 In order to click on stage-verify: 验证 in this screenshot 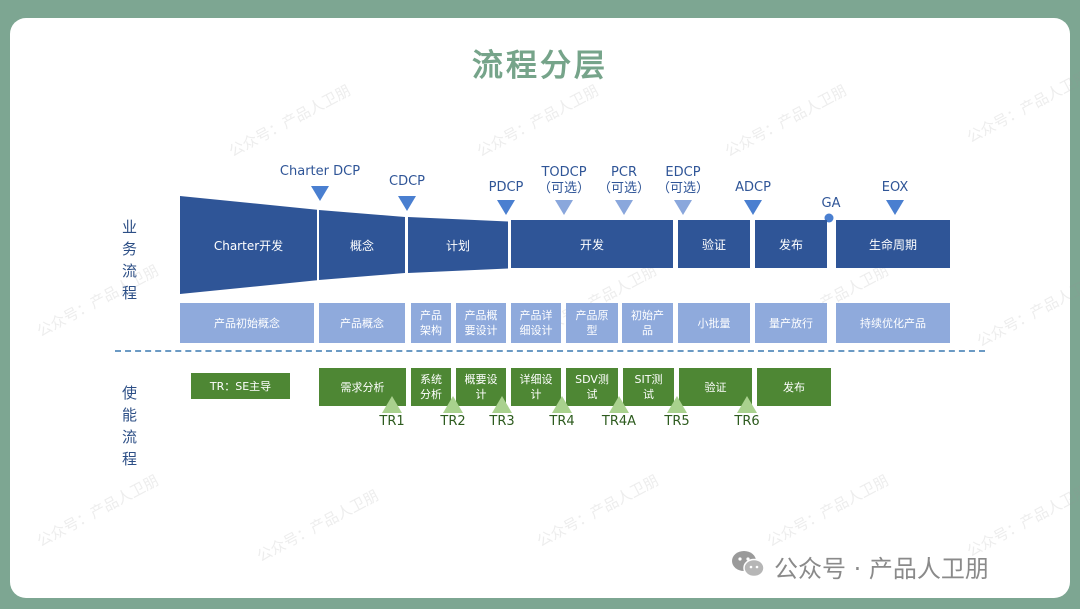, I will do `click(714, 244)`.